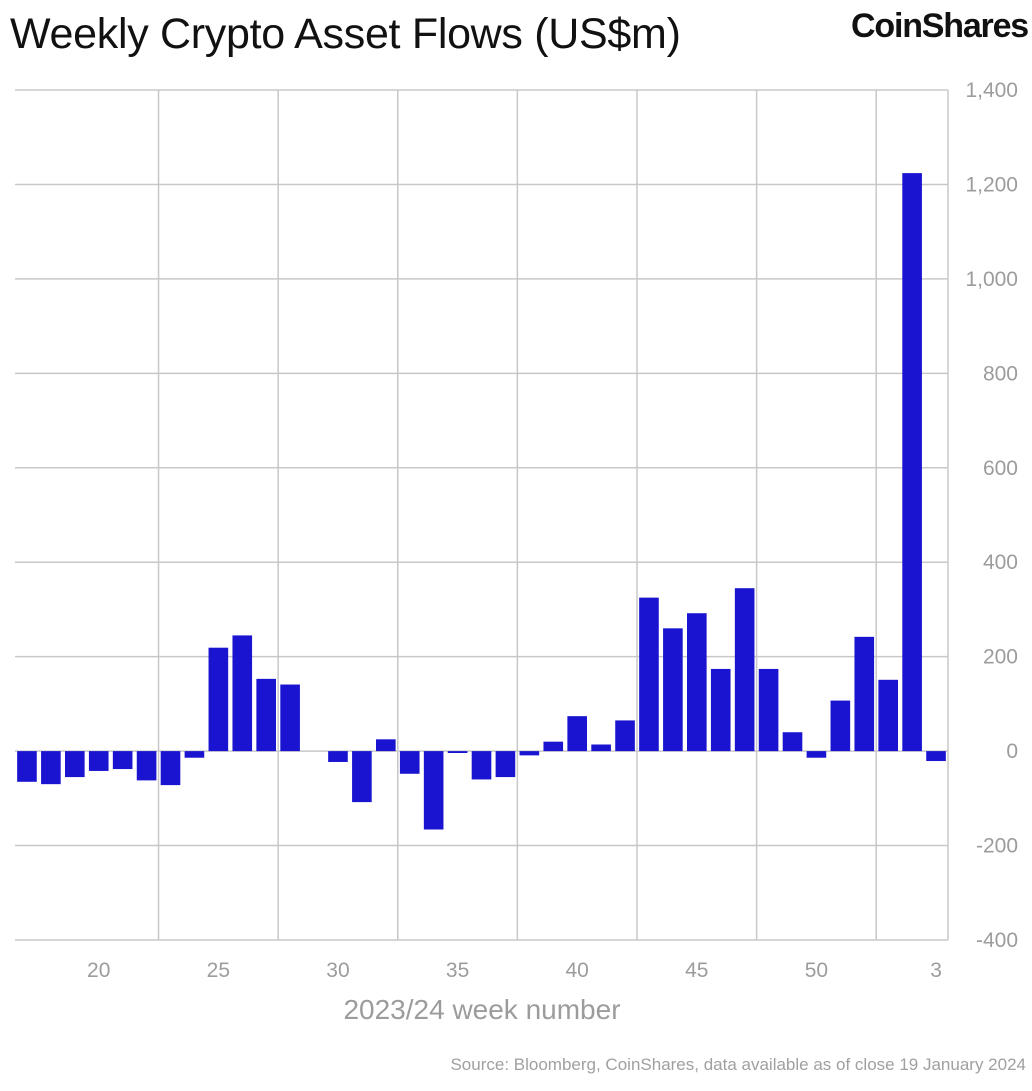 The image size is (1032, 1091). What do you see at coordinates (991, 515) in the screenshot?
I see `y-axis-ticks: -400 -200 0 200 400 600 800 1,000 1,200 1,400` at bounding box center [991, 515].